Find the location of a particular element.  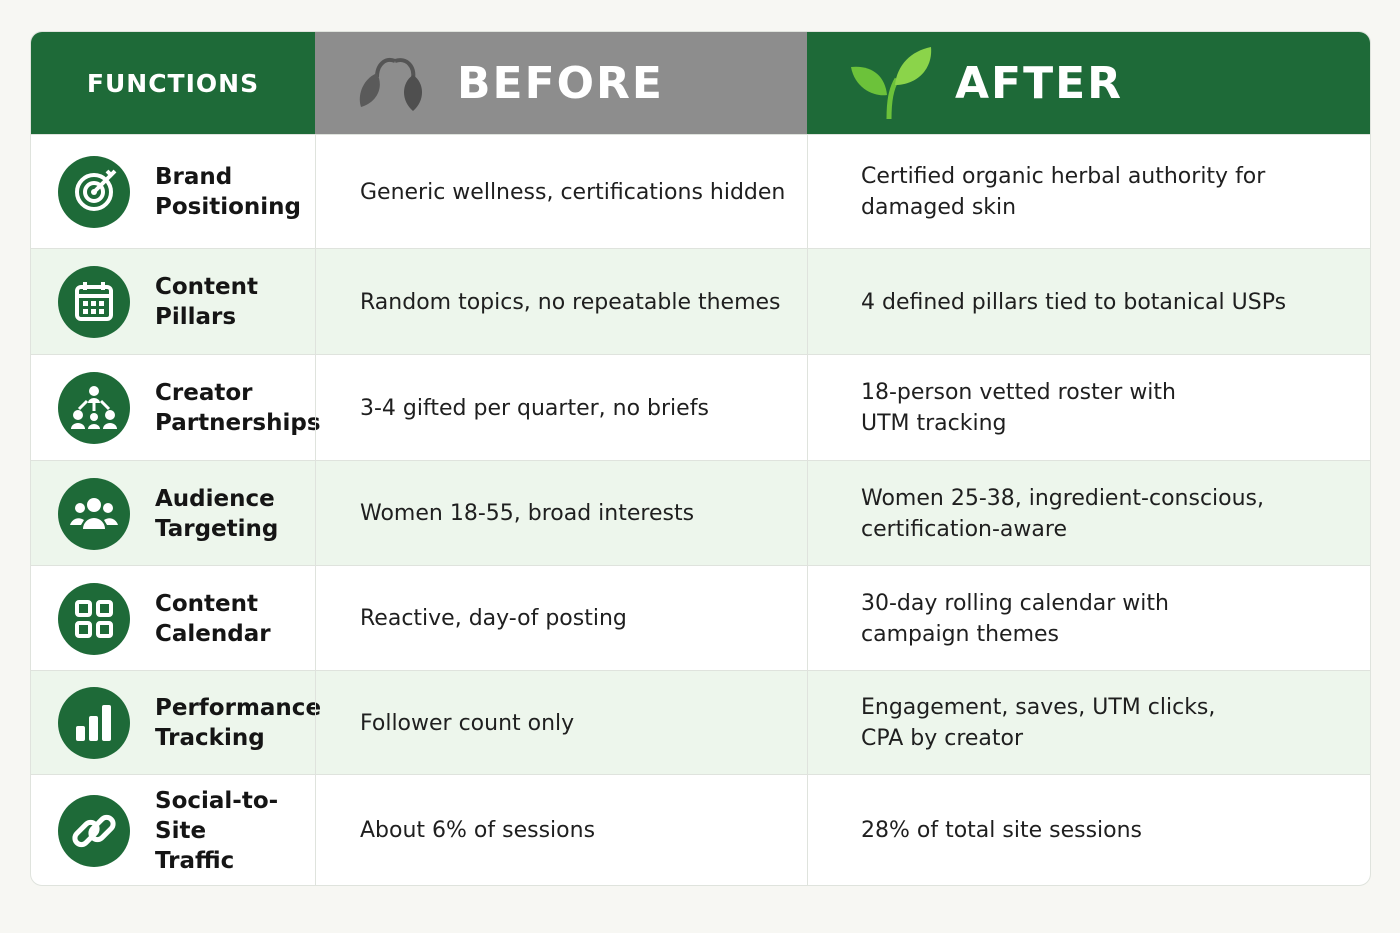

function-label: Brand Positioning is located at coordinates (228, 192).